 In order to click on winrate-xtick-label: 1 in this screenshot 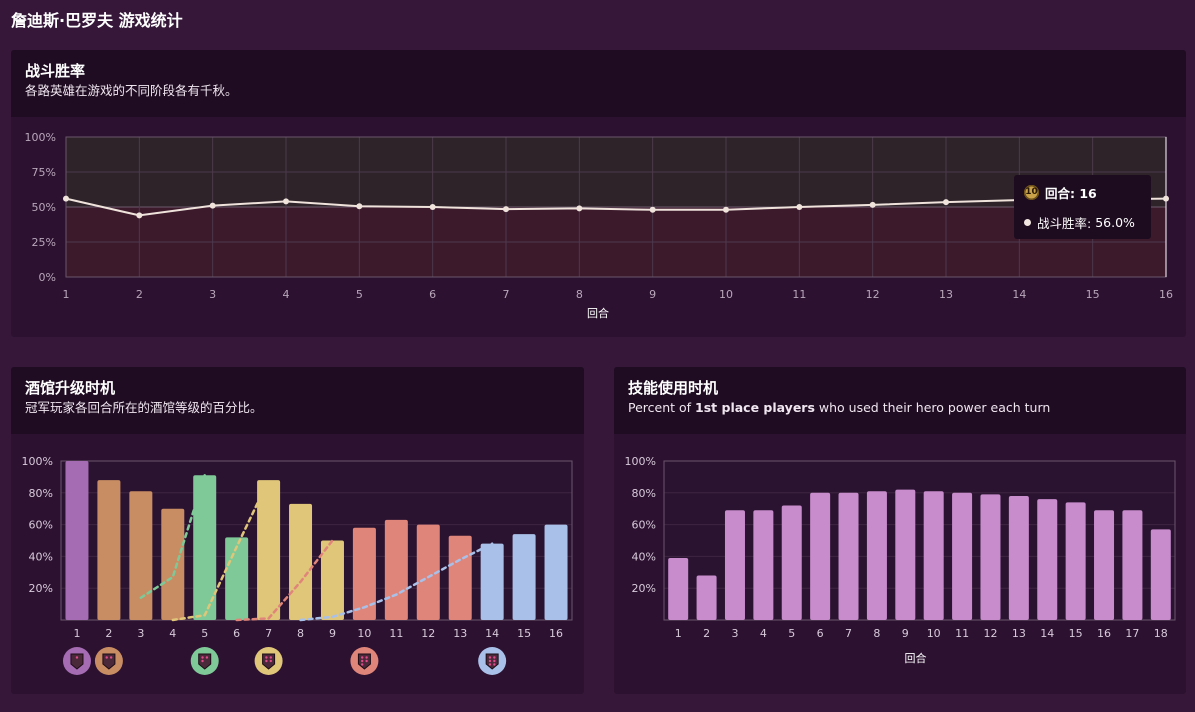, I will do `click(66, 294)`.